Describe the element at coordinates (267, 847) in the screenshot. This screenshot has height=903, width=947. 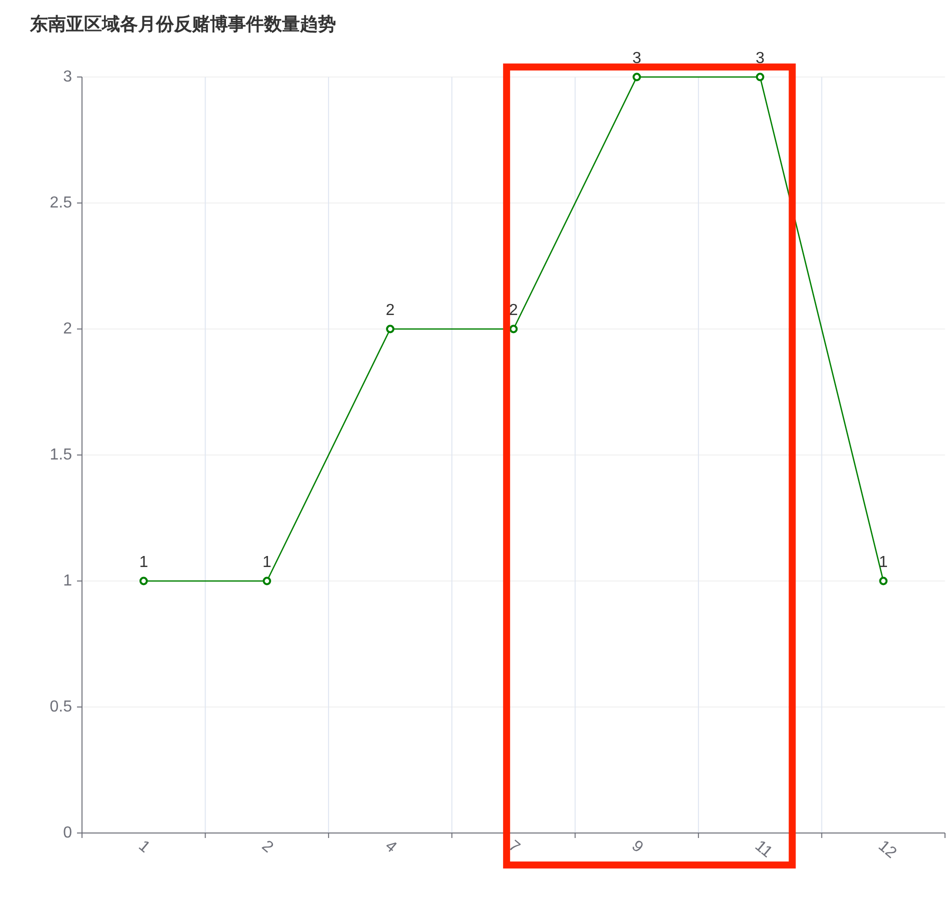
I see `x-tick-label: 2` at that location.